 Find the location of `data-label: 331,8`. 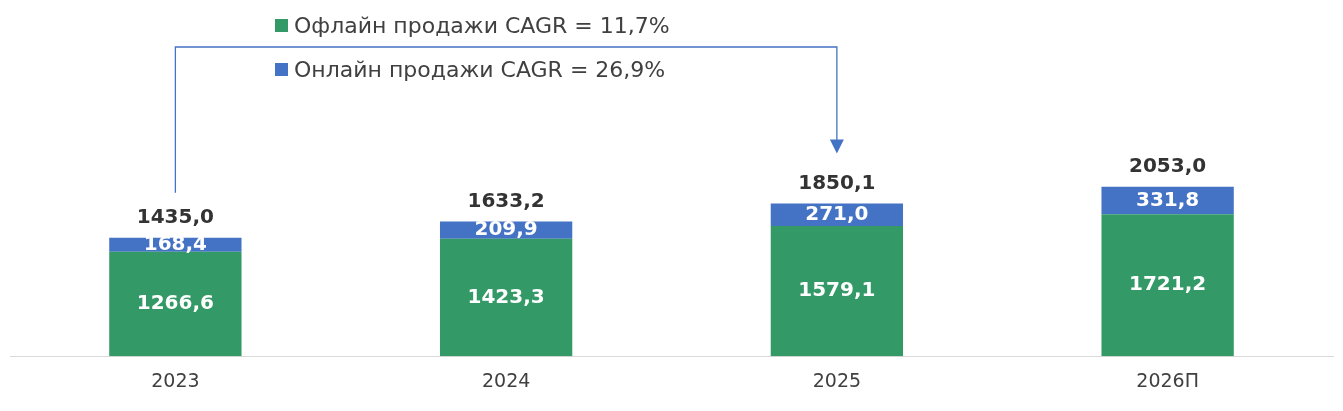

data-label: 331,8 is located at coordinates (1167, 198).